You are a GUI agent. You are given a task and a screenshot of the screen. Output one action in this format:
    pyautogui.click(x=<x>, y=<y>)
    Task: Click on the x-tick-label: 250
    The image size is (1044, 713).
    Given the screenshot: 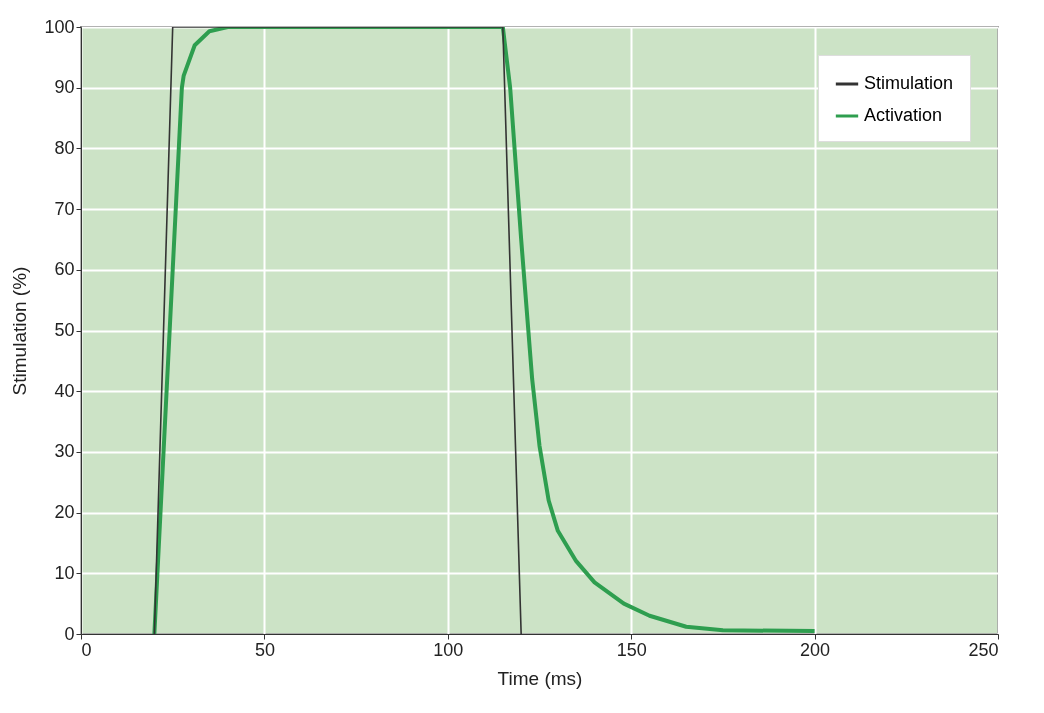 What is the action you would take?
    pyautogui.click(x=983, y=649)
    